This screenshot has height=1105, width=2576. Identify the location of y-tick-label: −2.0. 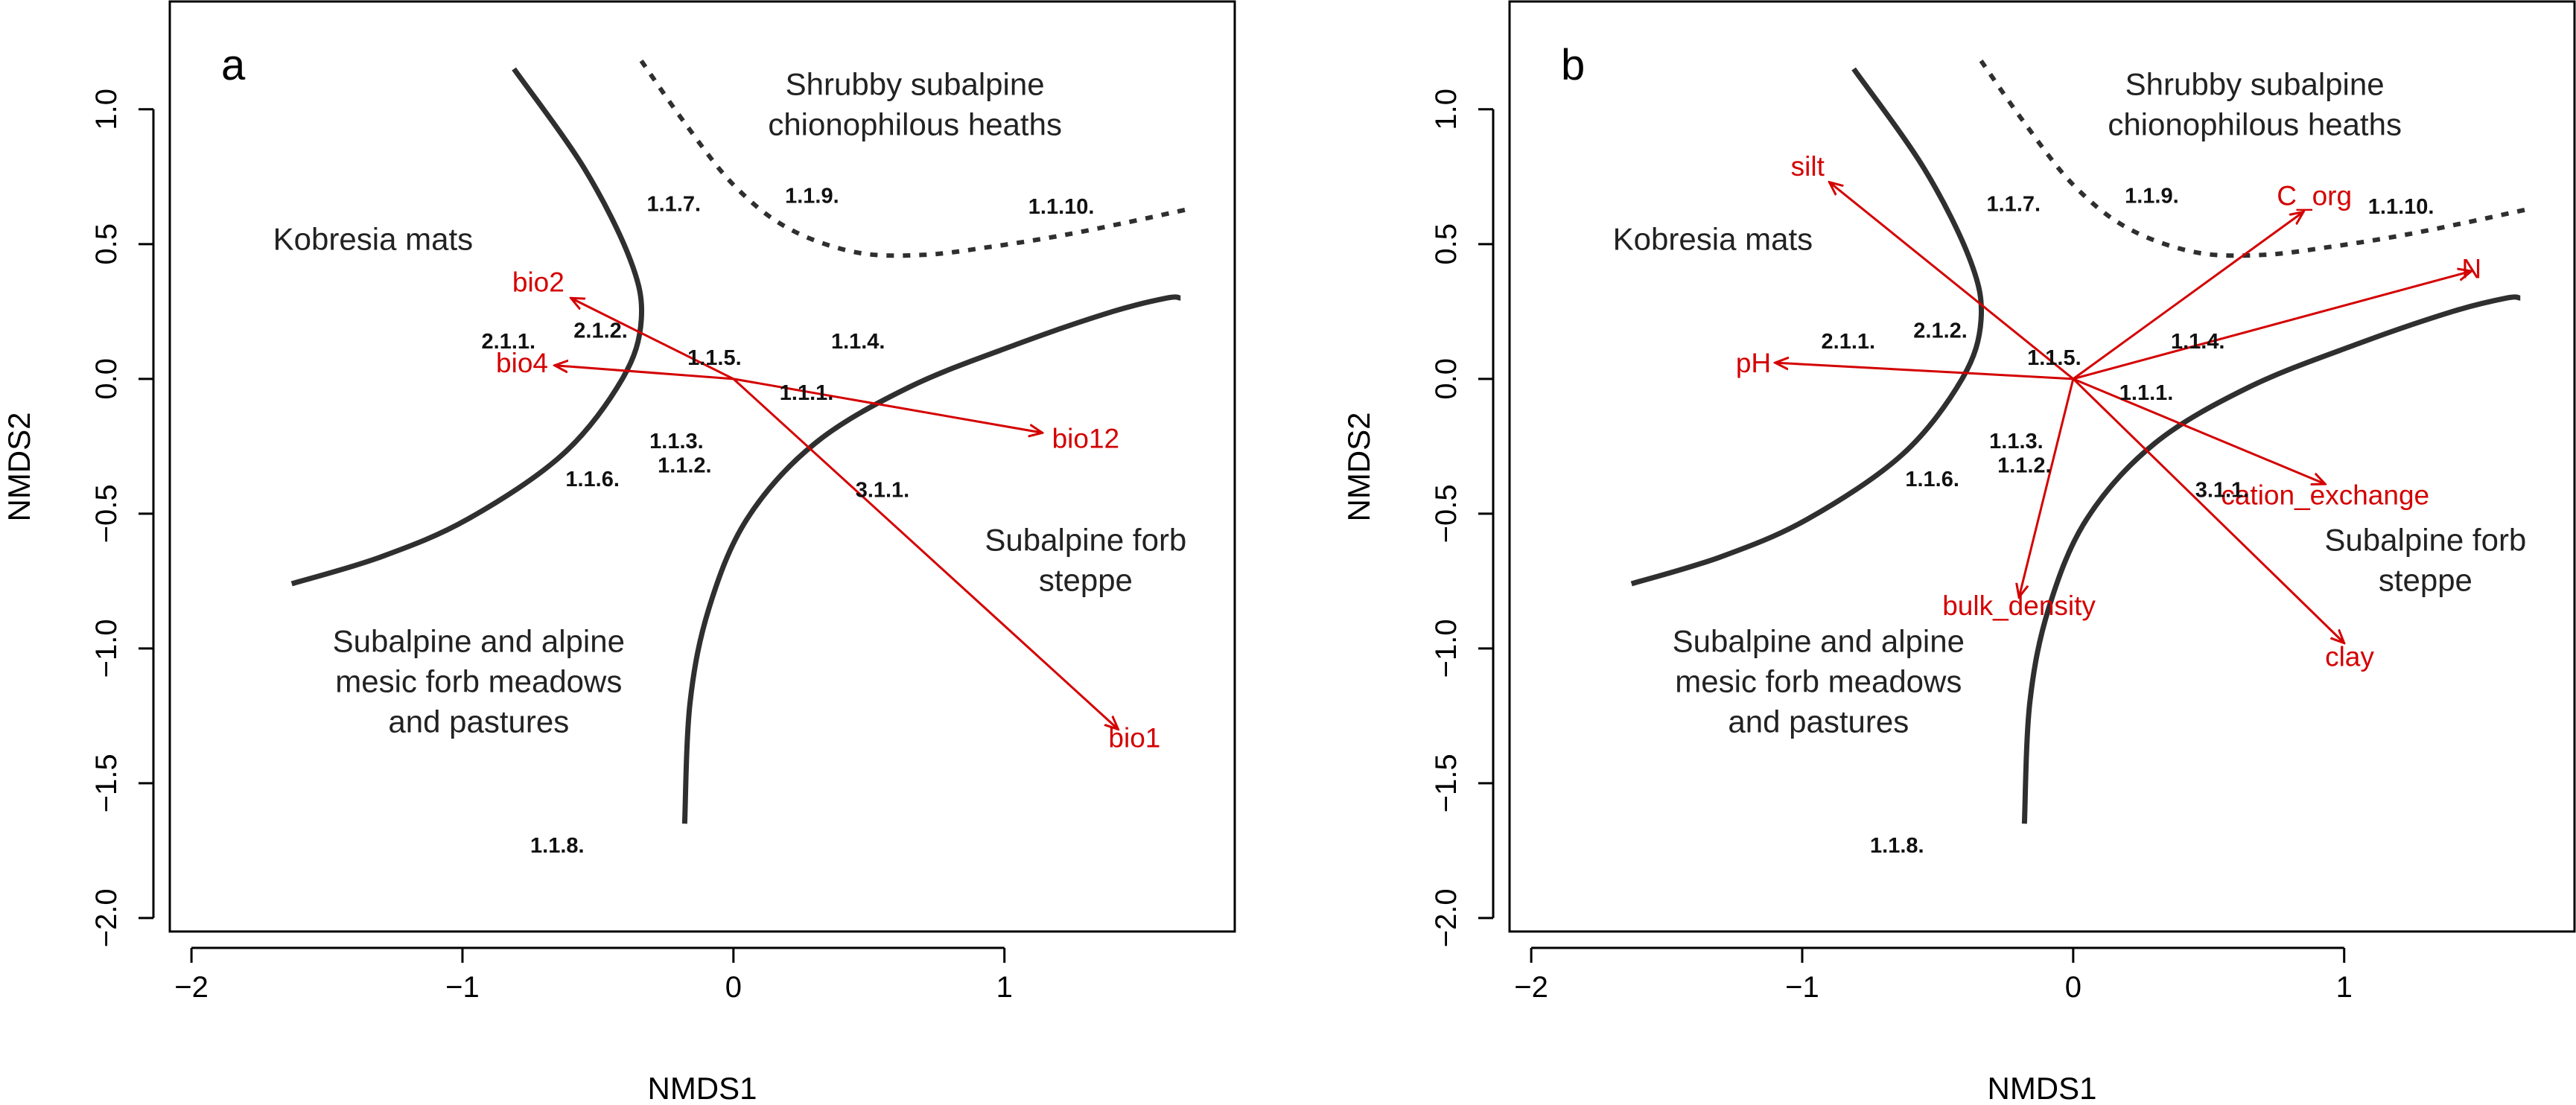
(106, 917).